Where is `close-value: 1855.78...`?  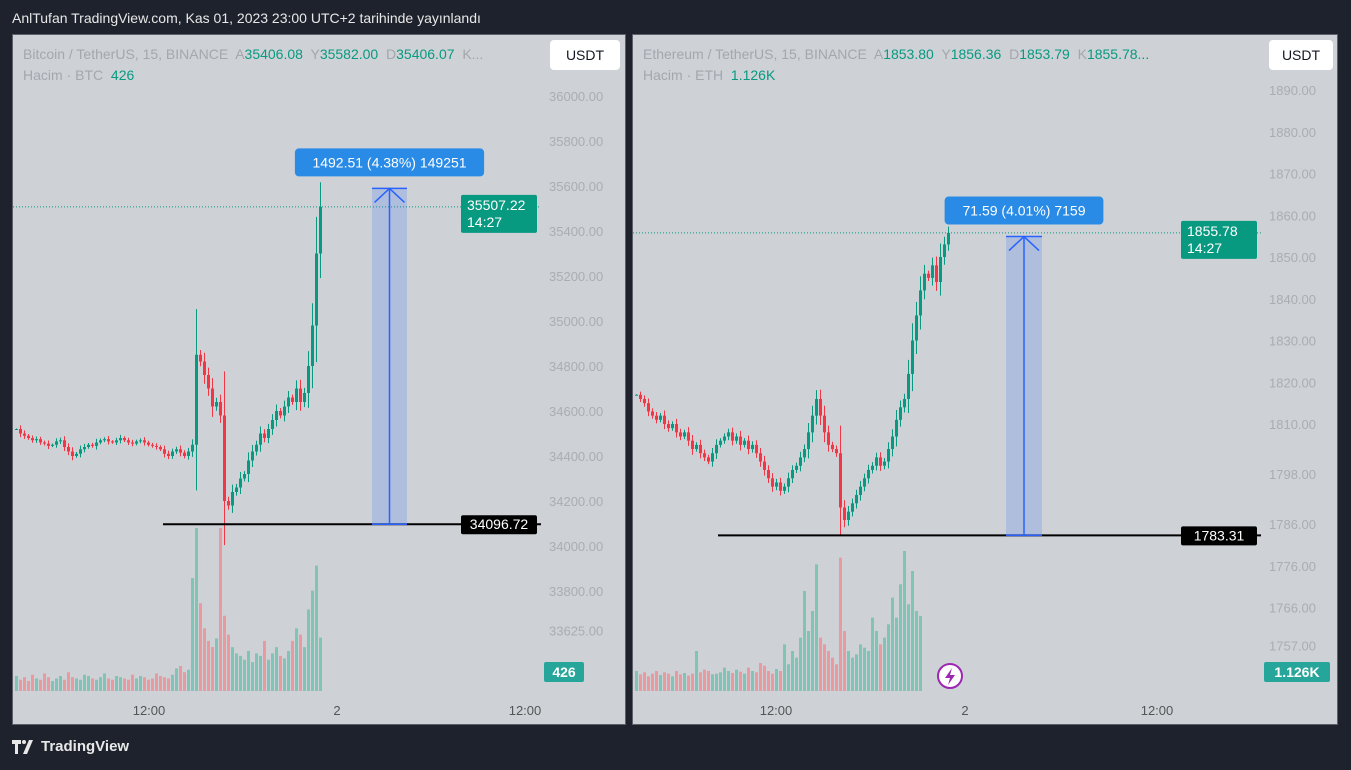
close-value: 1855.78... is located at coordinates (1118, 54).